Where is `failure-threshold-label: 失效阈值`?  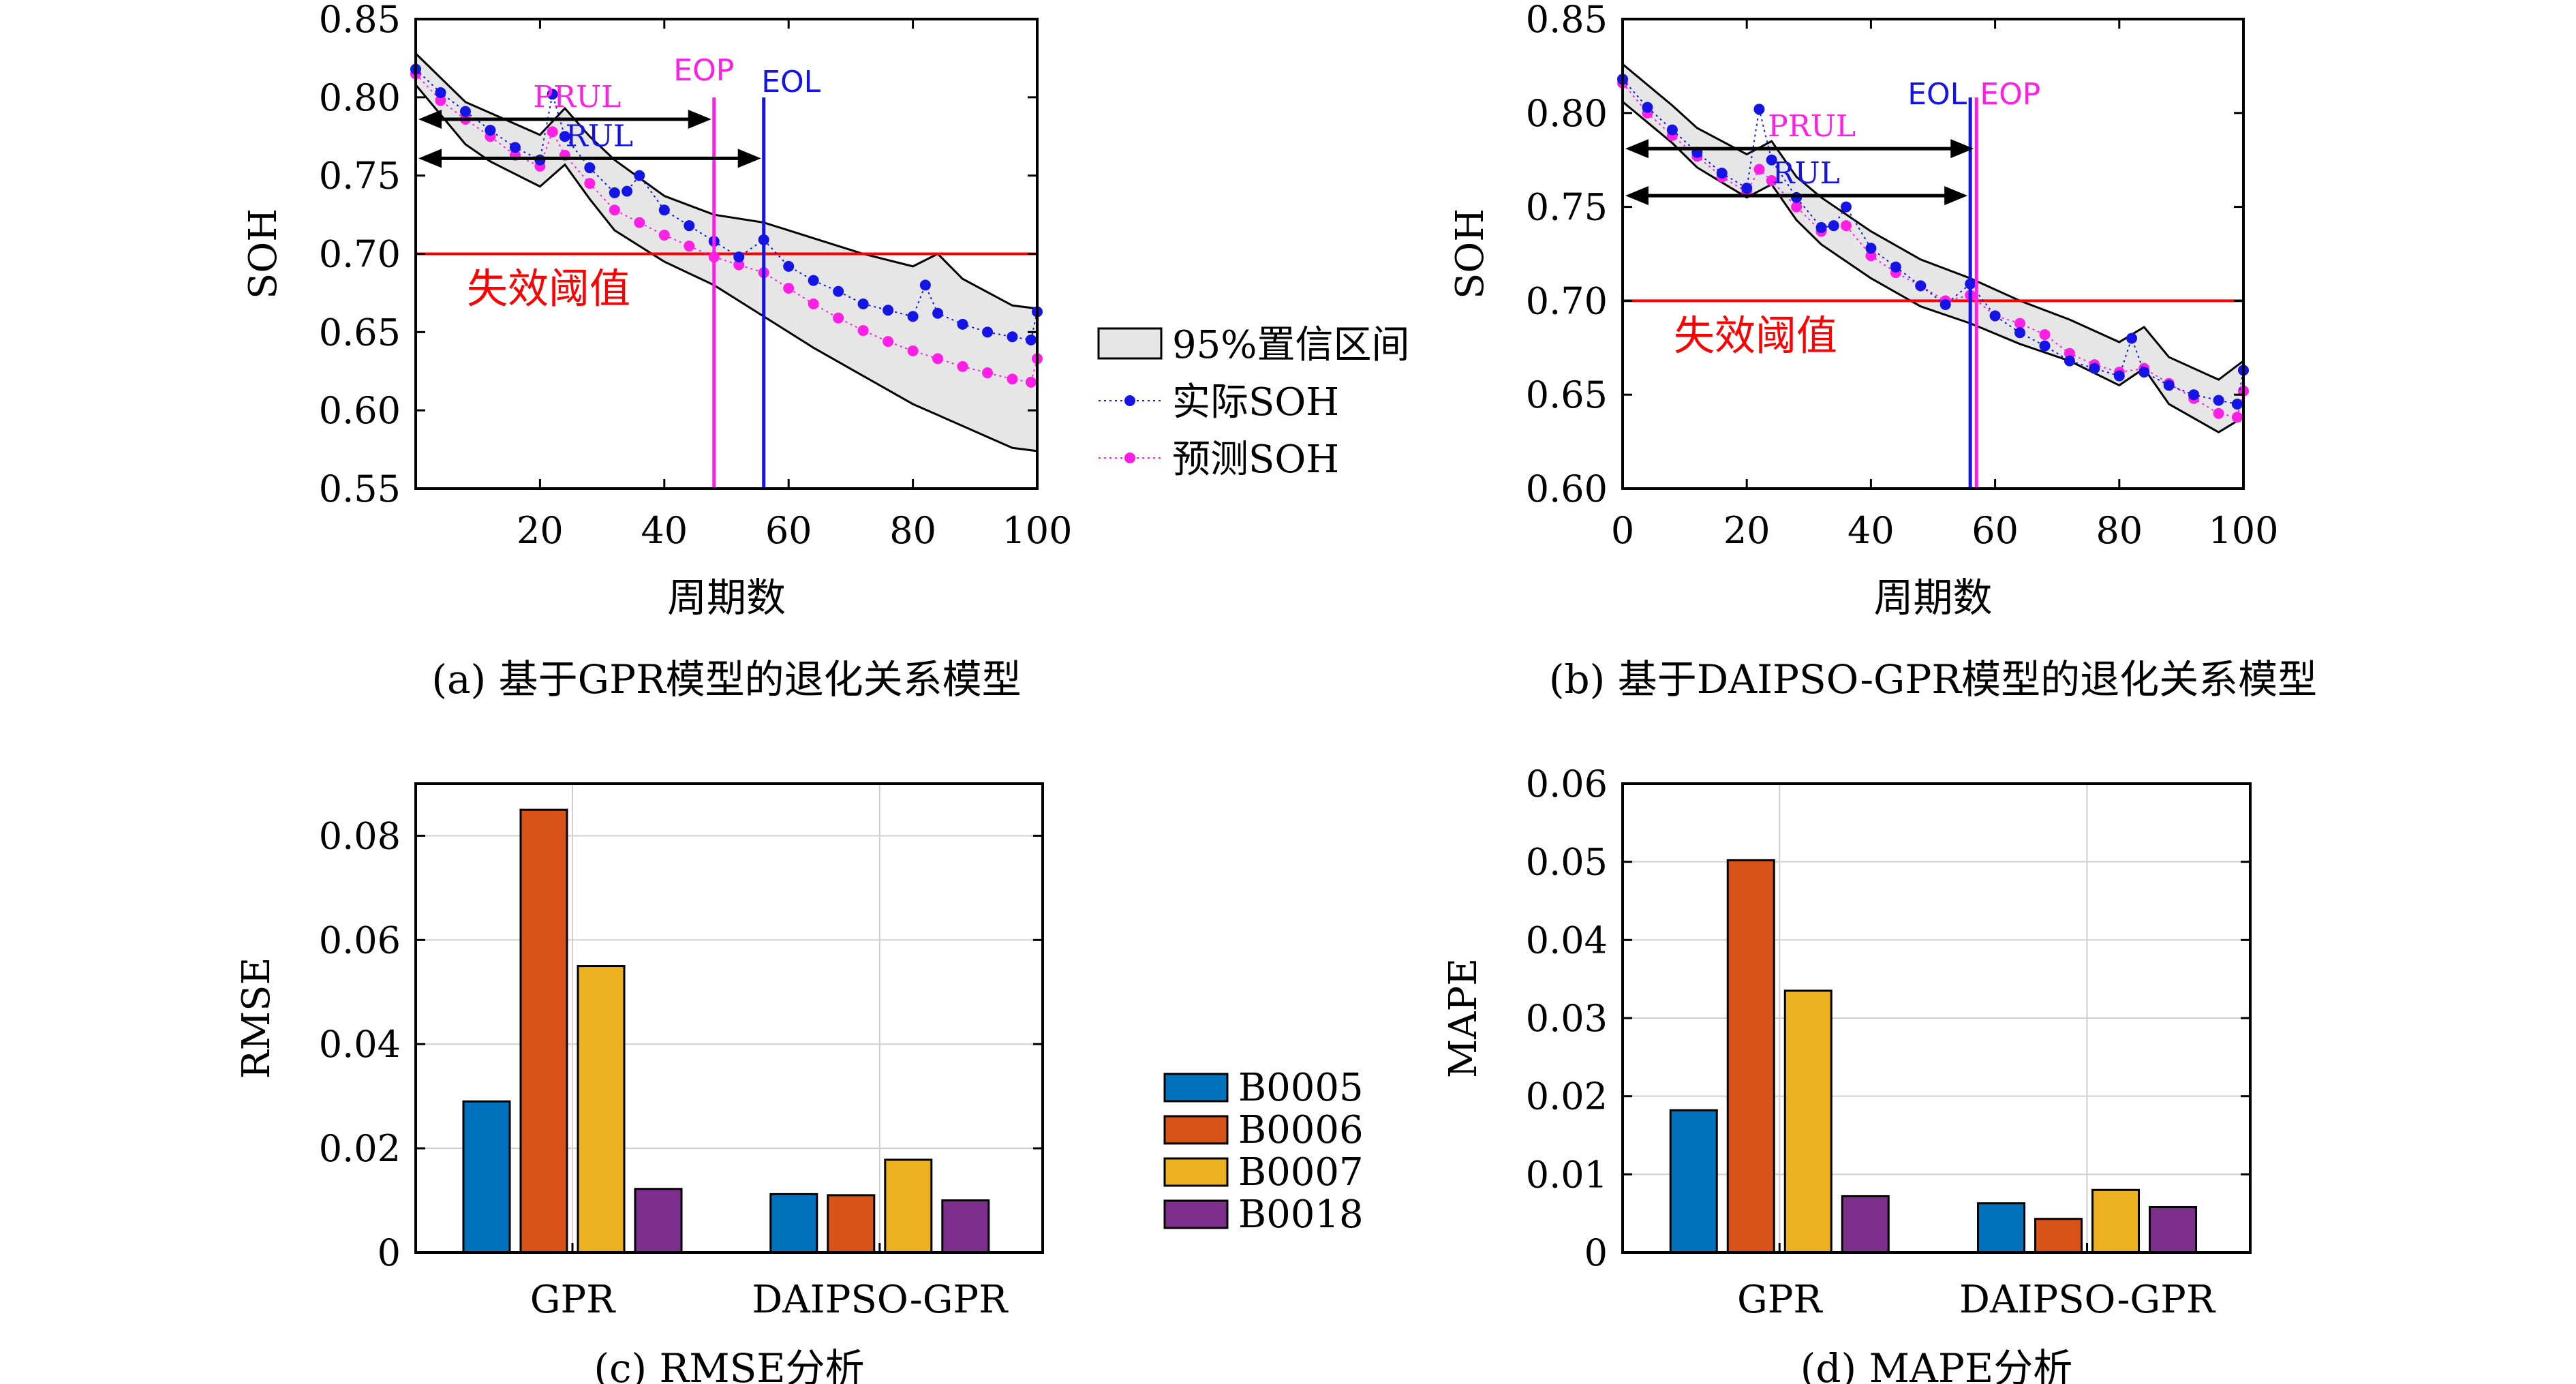
failure-threshold-label: 失效阈值 is located at coordinates (548, 289).